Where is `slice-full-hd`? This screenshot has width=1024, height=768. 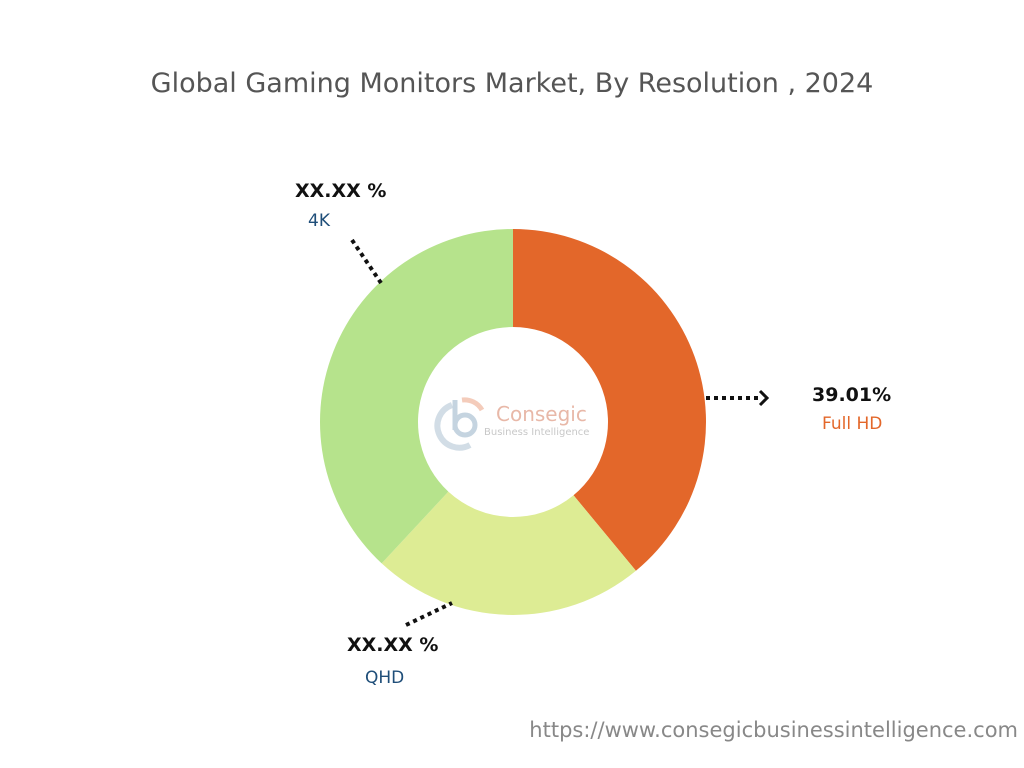
slice-full-hd is located at coordinates (609, 400).